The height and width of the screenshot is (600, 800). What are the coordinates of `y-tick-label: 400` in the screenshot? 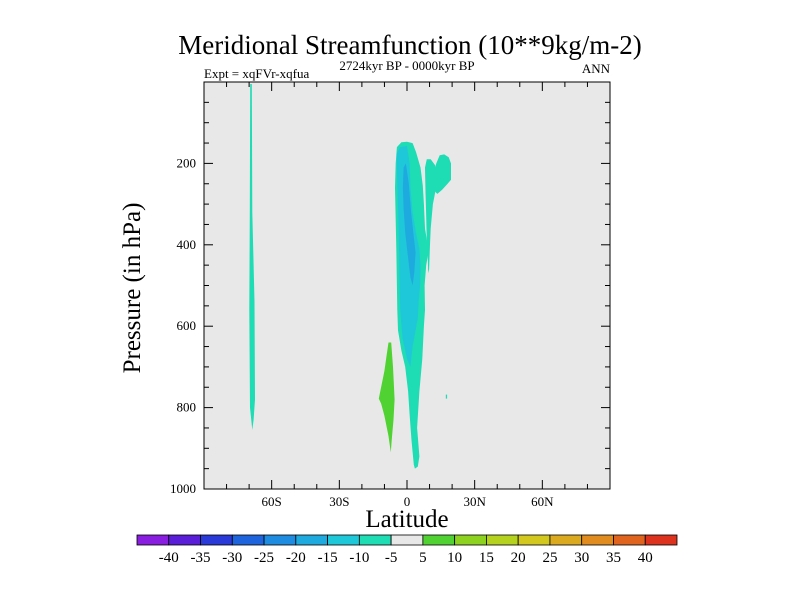 It's located at (187, 244).